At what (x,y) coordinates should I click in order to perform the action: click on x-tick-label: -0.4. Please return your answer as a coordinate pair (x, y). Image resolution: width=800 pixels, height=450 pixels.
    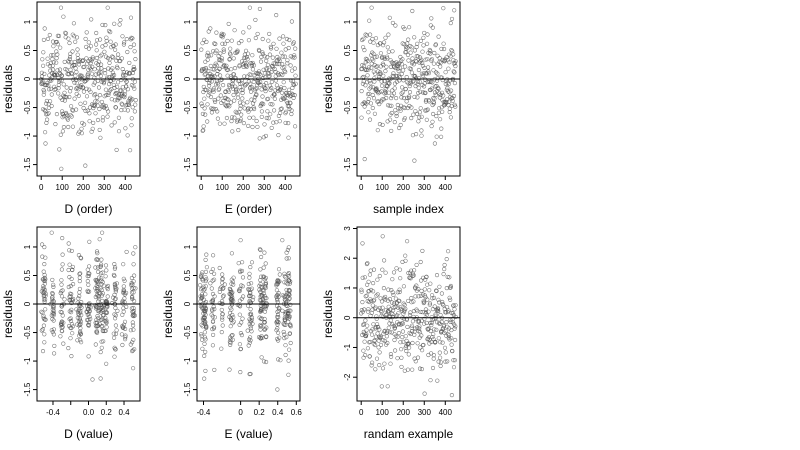
    Looking at the image, I should click on (53, 412).